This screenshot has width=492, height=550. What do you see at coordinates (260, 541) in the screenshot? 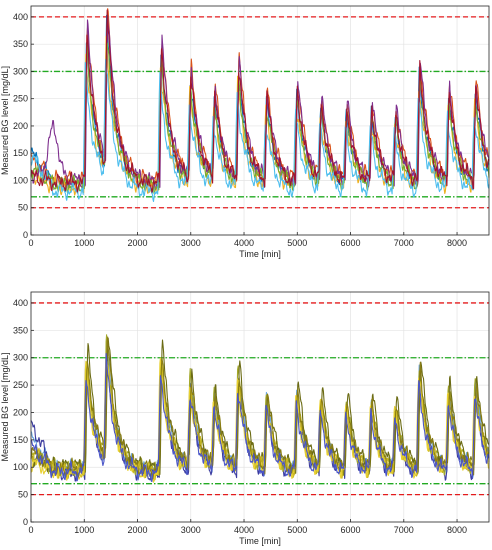
I see `bottom-x-axis-label: Time [min]` at bounding box center [260, 541].